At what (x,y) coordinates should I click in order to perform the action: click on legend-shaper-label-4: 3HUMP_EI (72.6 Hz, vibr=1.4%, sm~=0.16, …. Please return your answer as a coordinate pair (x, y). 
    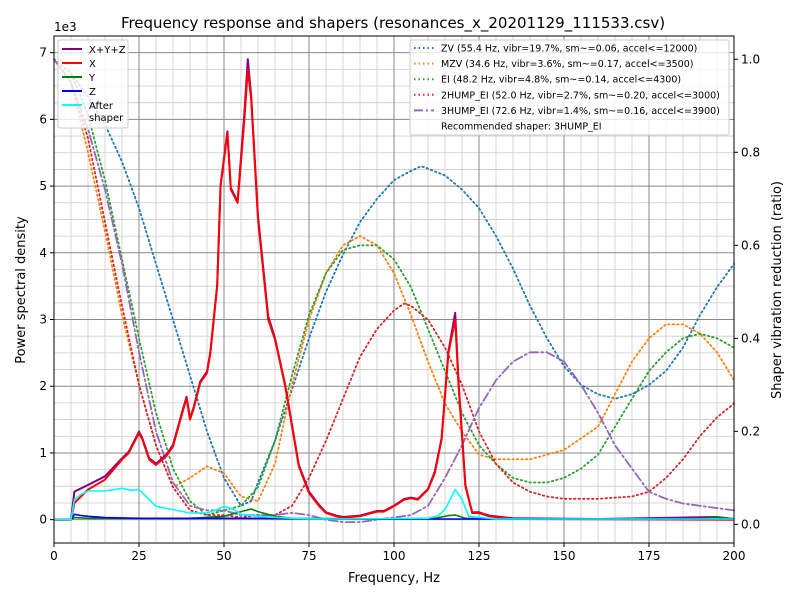
    Looking at the image, I should click on (580, 111).